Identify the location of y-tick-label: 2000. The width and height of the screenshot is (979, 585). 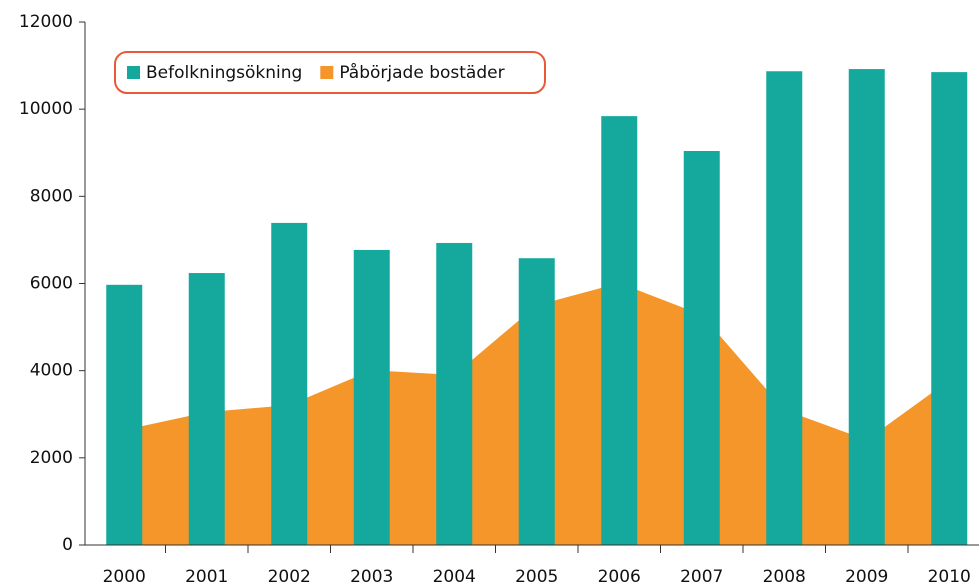
(51, 458).